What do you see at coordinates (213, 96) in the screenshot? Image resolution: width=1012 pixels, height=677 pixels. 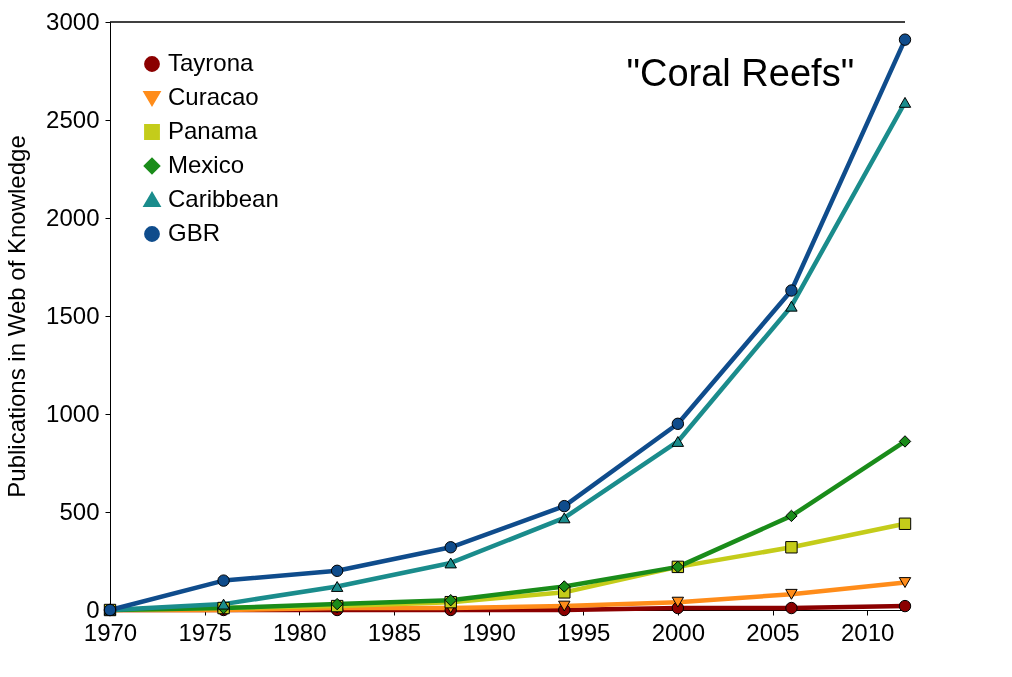 I see `legend-label: Curacao` at bounding box center [213, 96].